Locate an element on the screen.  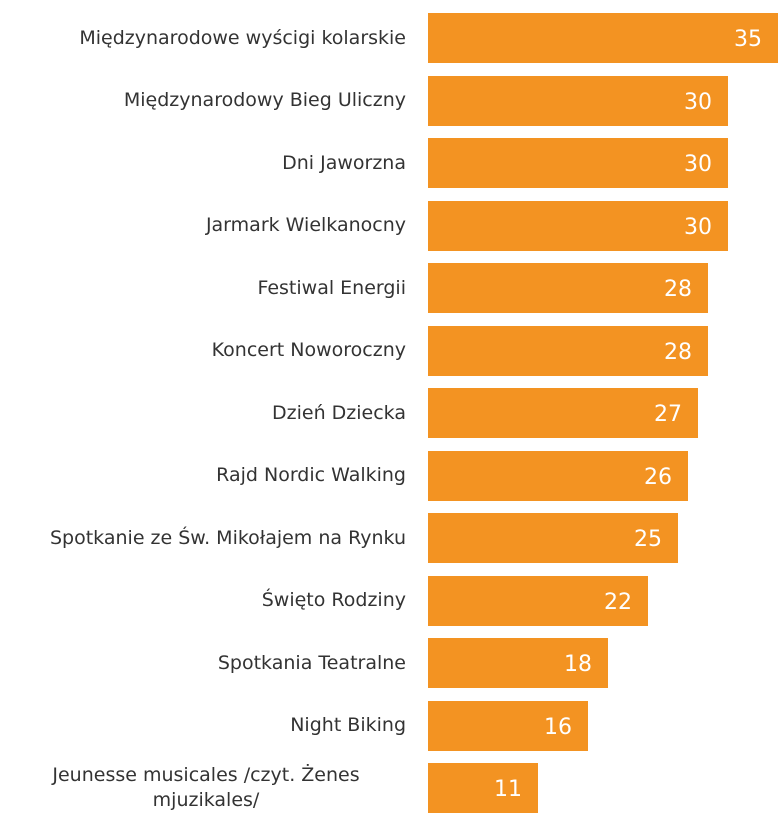
category-label: Rajd Nordic Walking is located at coordinates (311, 475).